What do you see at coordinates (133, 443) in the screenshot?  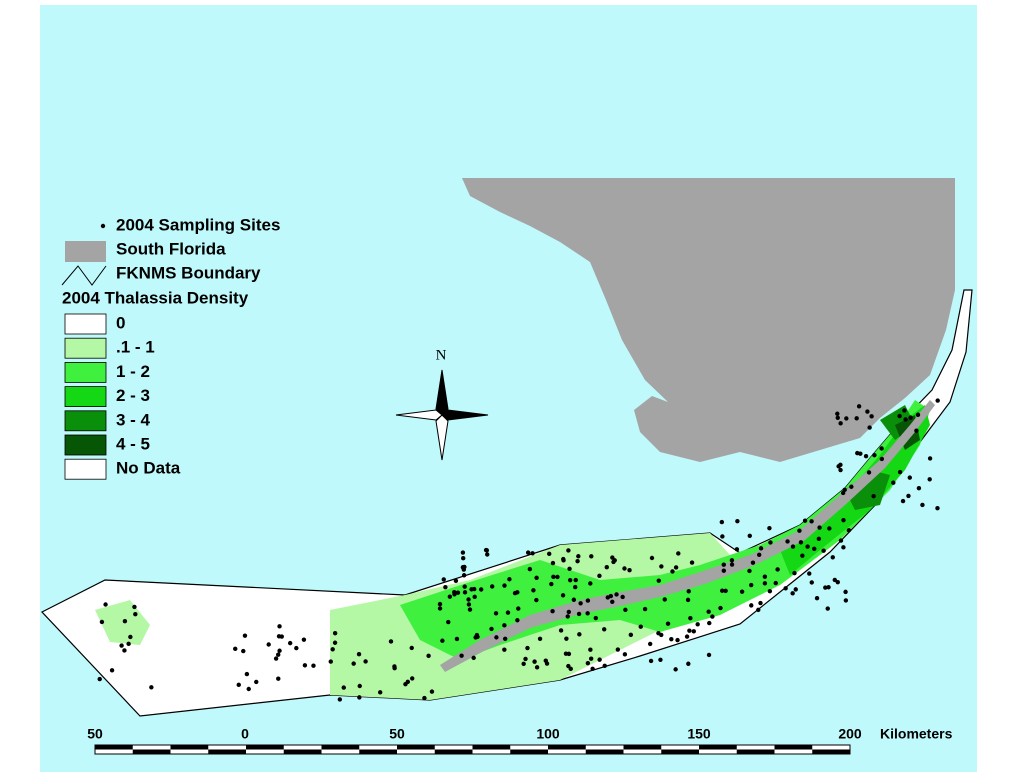 I see `legend-label: 4 - 5` at bounding box center [133, 443].